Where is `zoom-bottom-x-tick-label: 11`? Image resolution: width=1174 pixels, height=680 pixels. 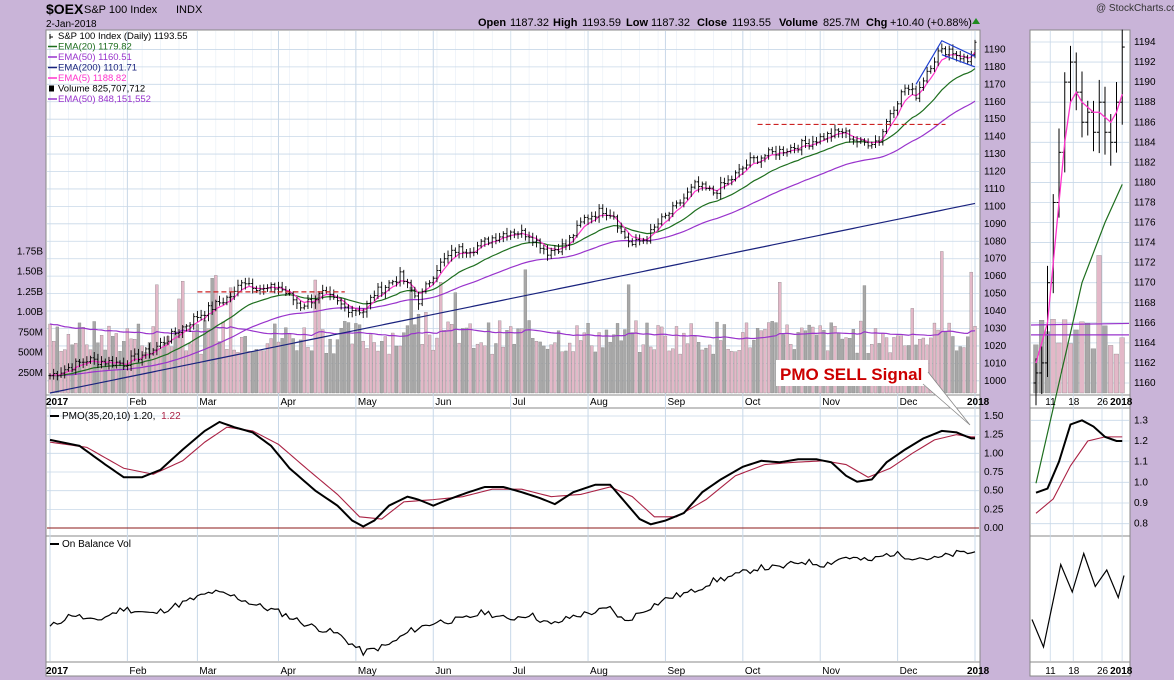 zoom-bottom-x-tick-label: 11 is located at coordinates (1050, 671).